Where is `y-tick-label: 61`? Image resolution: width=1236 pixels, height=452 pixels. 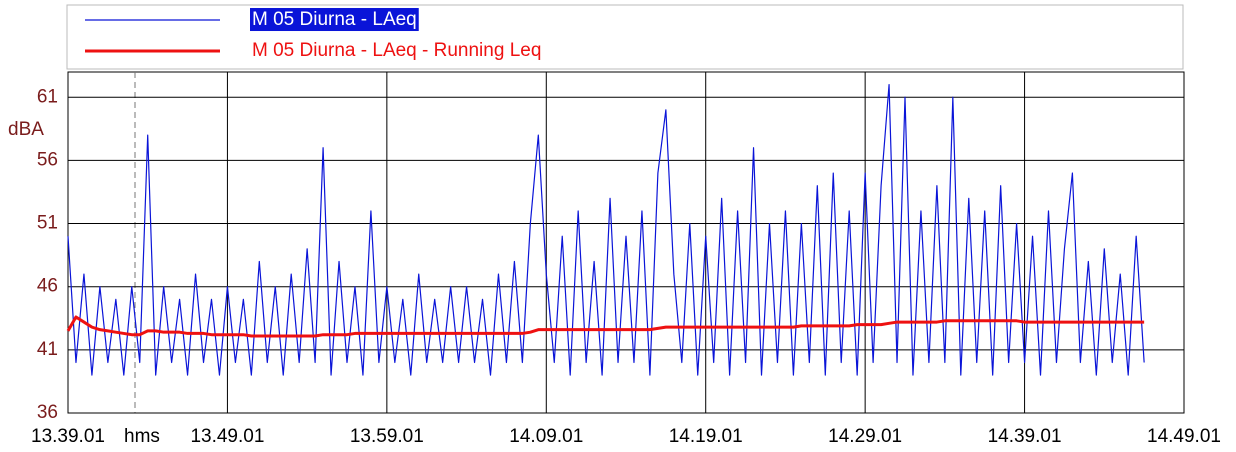
y-tick-label: 61 is located at coordinates (47, 96).